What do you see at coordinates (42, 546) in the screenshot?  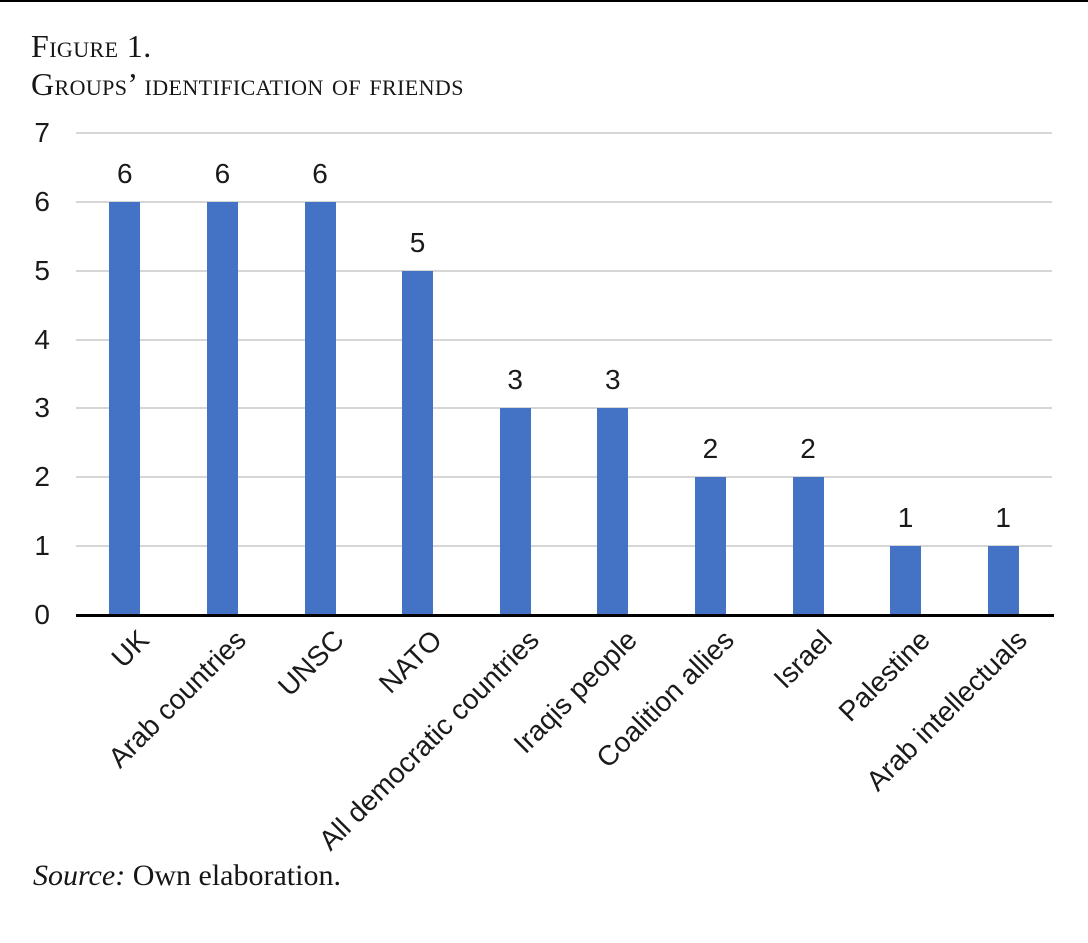 I see `y-axis-tick-label: 1` at bounding box center [42, 546].